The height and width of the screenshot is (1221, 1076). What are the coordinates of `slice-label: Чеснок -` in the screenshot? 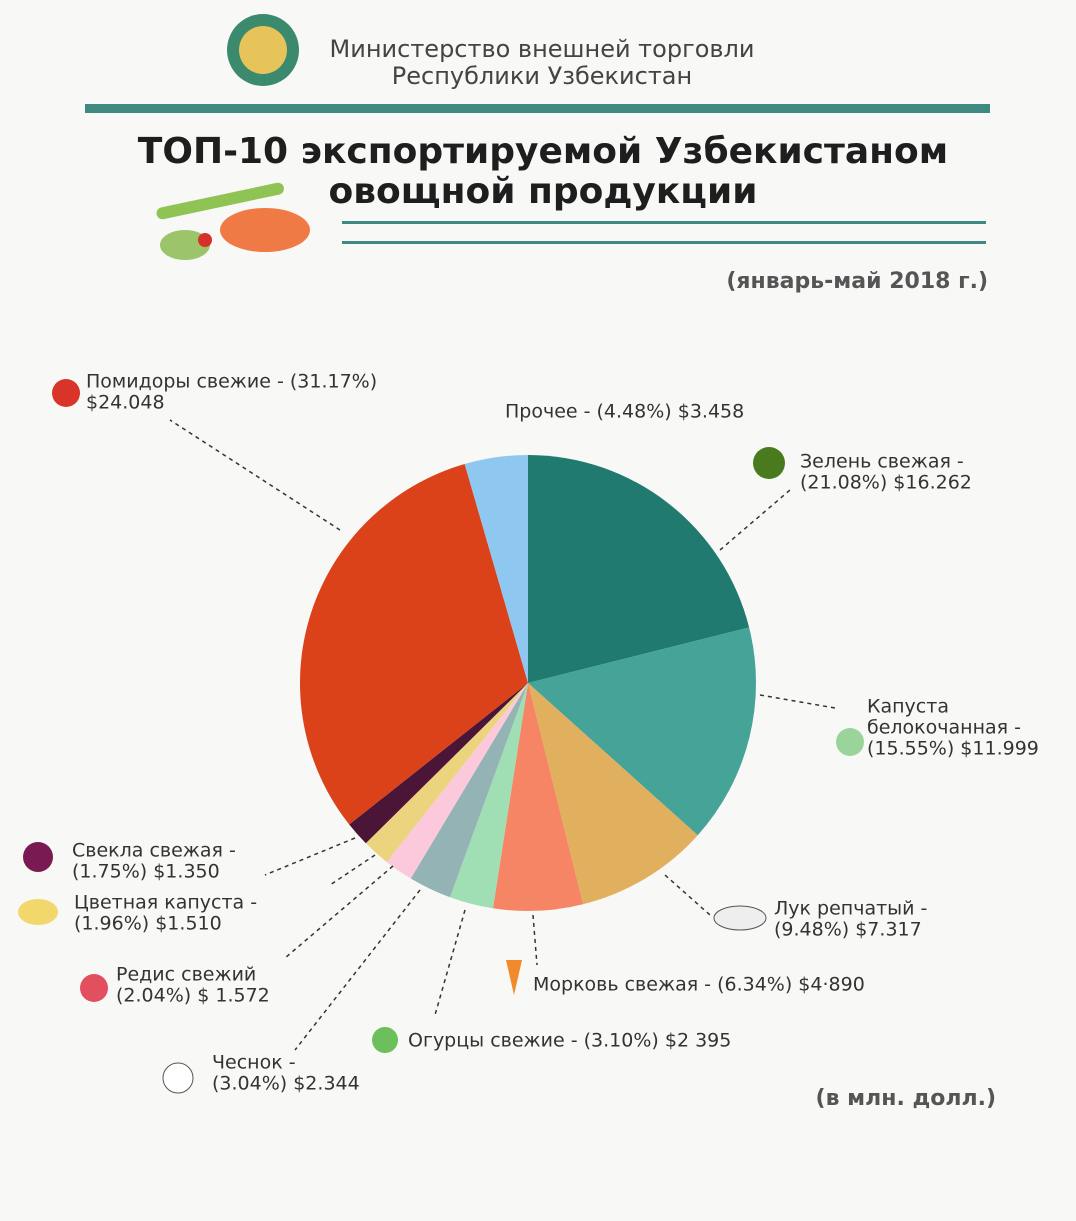 It's located at (254, 1063).